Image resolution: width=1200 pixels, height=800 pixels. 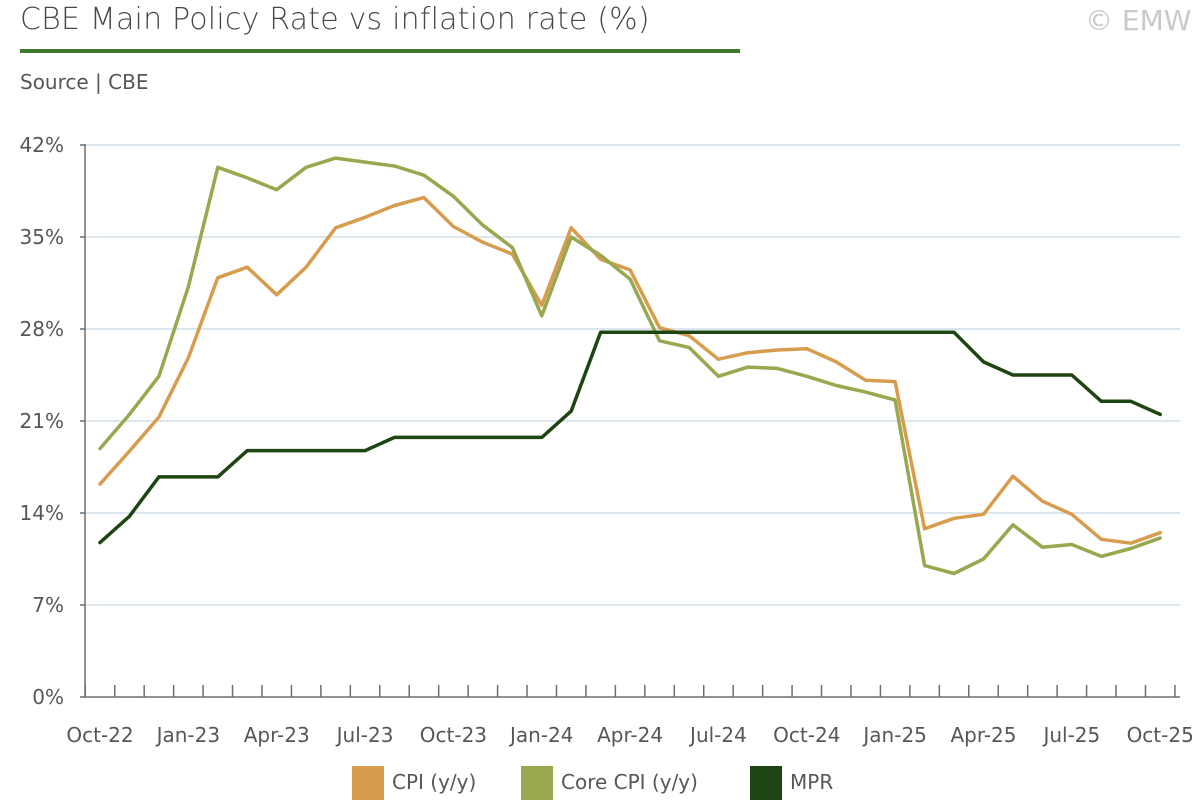 I want to click on x-tick-label: Oct-23, so click(x=453, y=735).